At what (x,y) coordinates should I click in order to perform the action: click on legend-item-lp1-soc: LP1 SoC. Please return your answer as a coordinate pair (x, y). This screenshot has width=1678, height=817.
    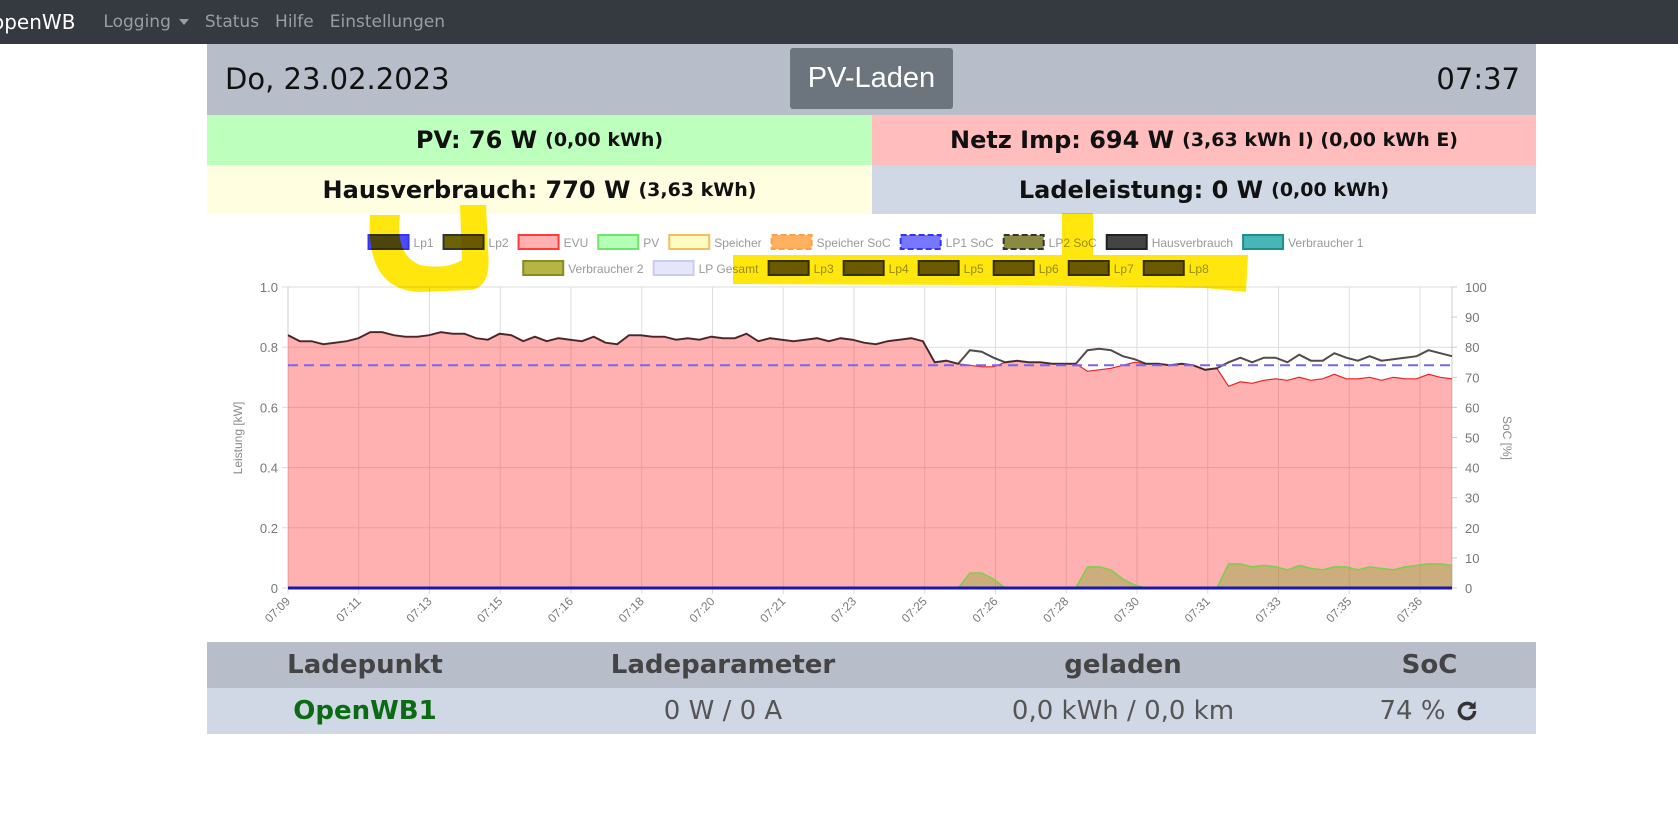
    Looking at the image, I should click on (946, 242).